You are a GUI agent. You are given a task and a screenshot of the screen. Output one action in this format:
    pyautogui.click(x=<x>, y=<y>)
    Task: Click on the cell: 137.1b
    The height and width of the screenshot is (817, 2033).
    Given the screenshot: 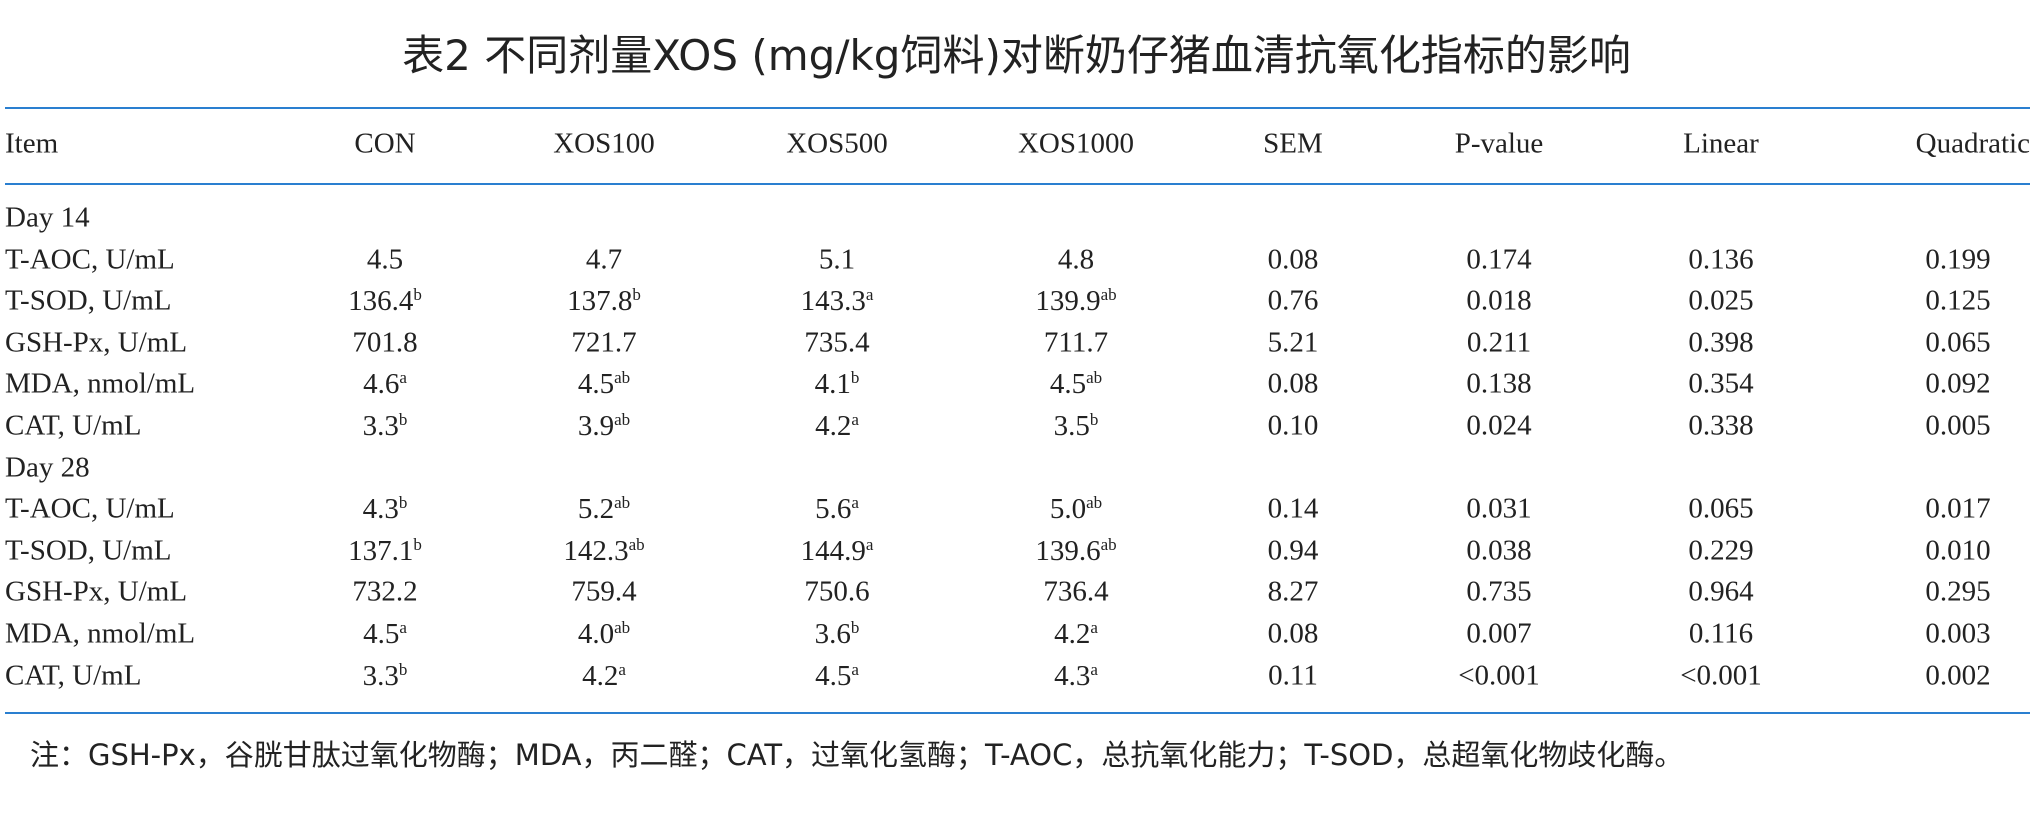 What is the action you would take?
    pyautogui.click(x=385, y=551)
    